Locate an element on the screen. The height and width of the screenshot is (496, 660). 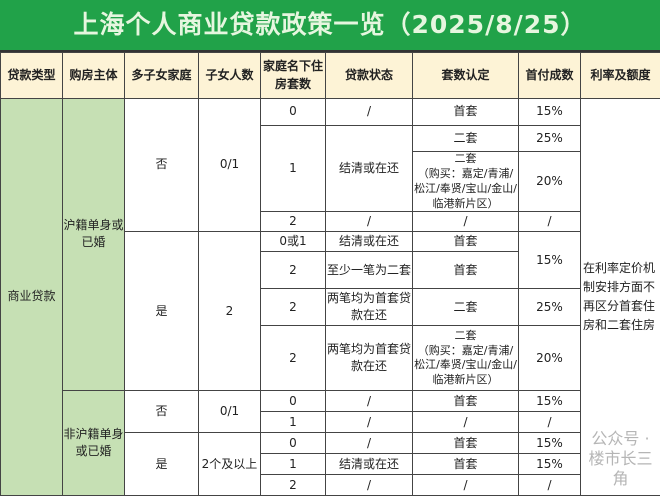
buyer-nonlocal-cell: 非沪籍单身或已婚 is located at coordinates (94, 443).